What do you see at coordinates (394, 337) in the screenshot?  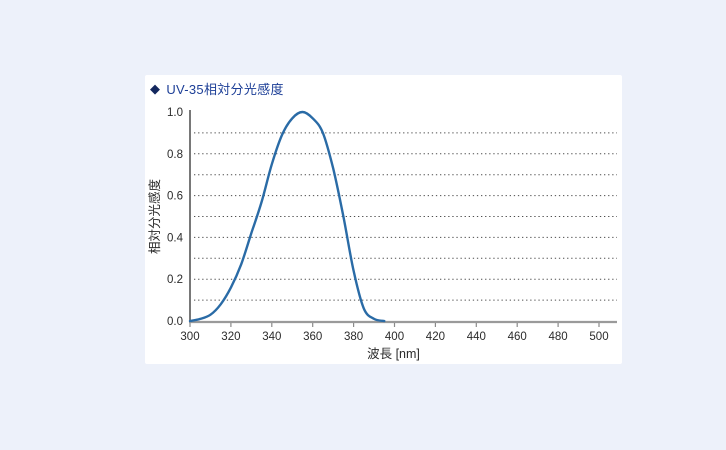 I see `x-tick-label: 400` at bounding box center [394, 337].